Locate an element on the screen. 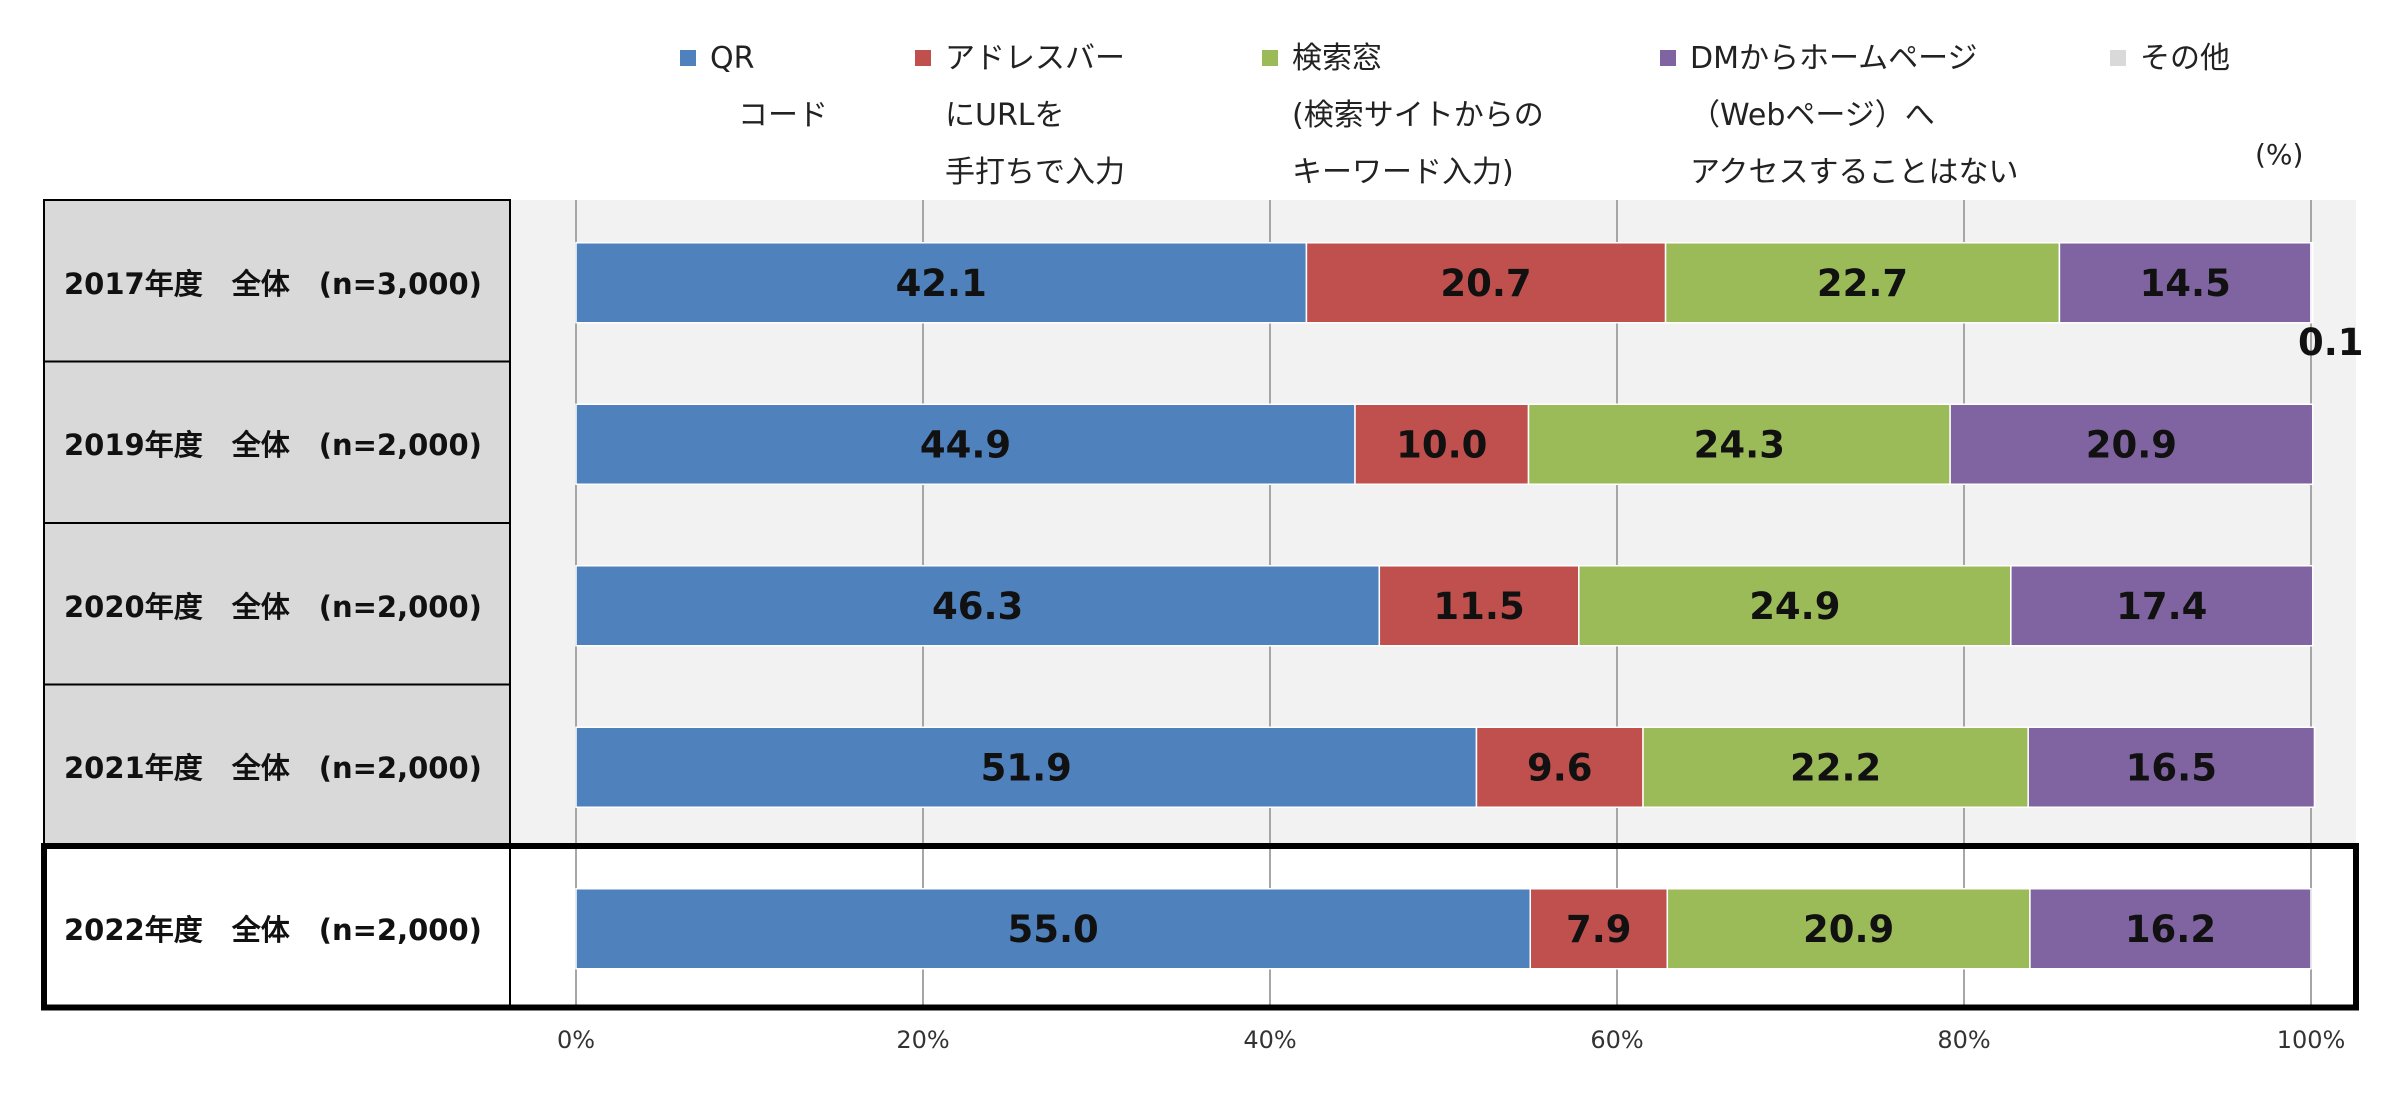  data-label: 55.0 is located at coordinates (1052, 929).